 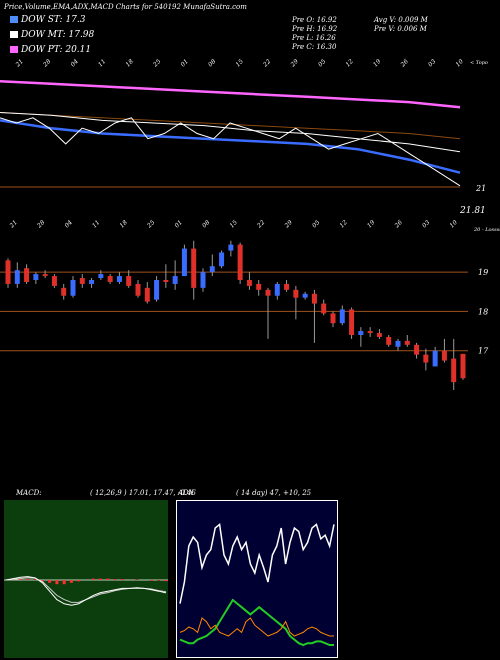 I want to click on macd-background, so click(x=86, y=579).